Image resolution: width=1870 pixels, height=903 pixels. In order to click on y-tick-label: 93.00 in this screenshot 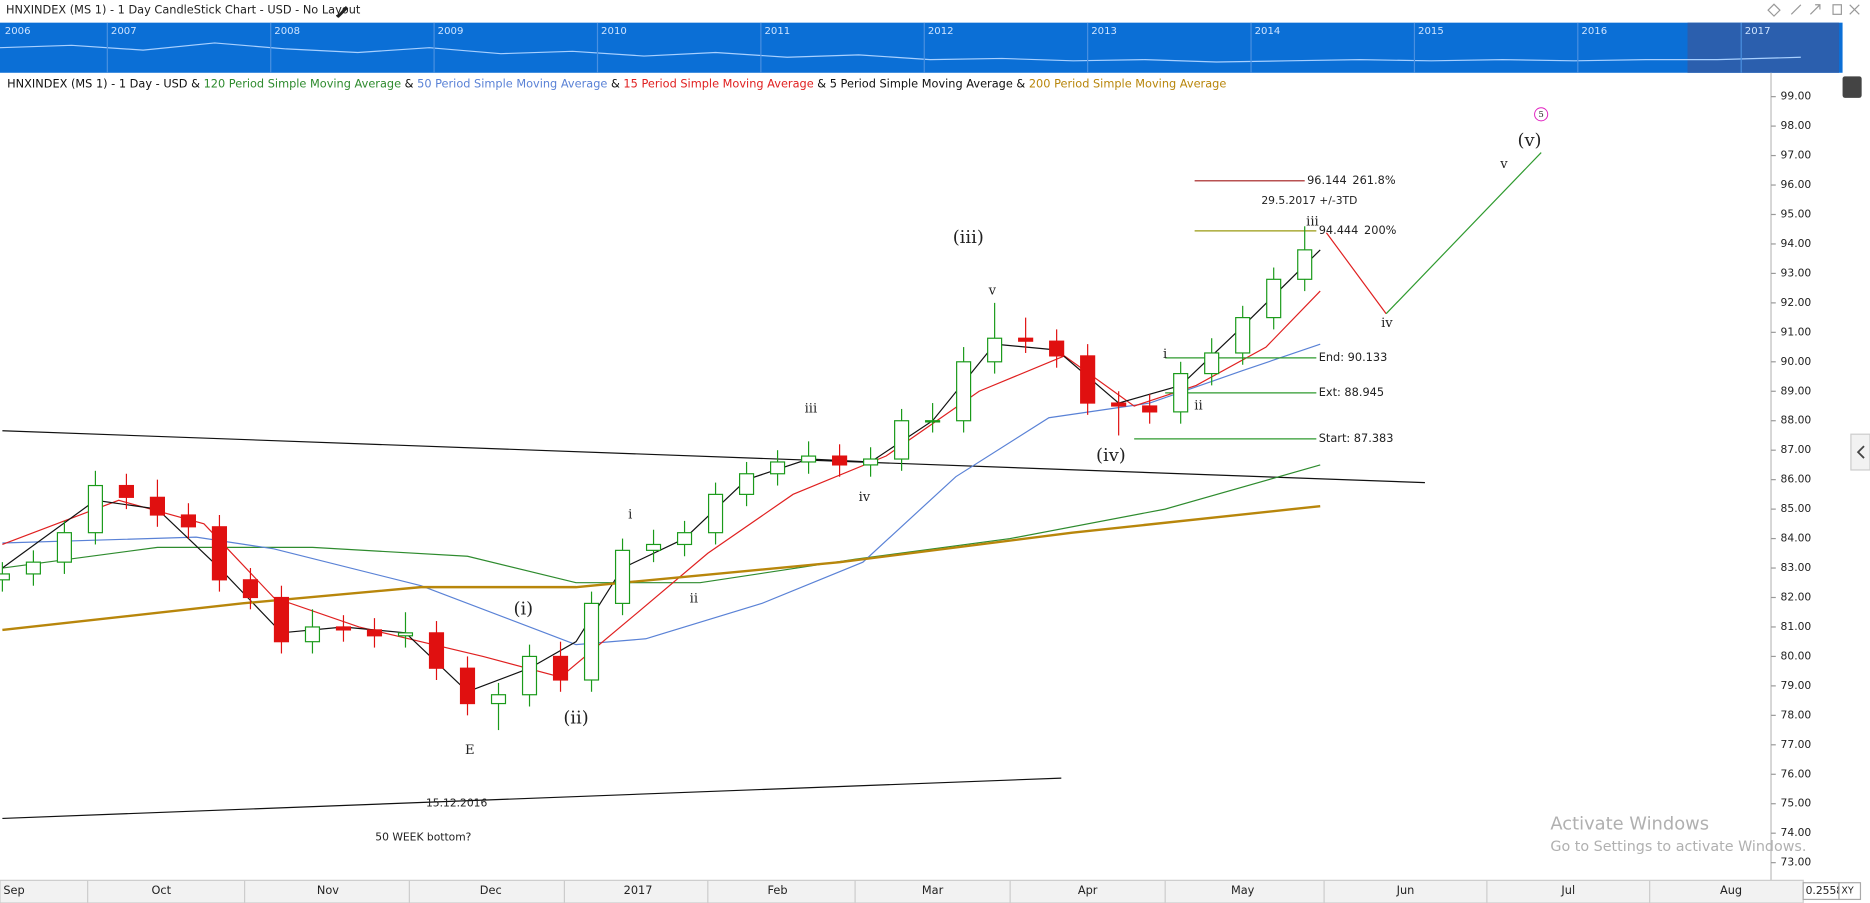, I will do `click(1796, 272)`.